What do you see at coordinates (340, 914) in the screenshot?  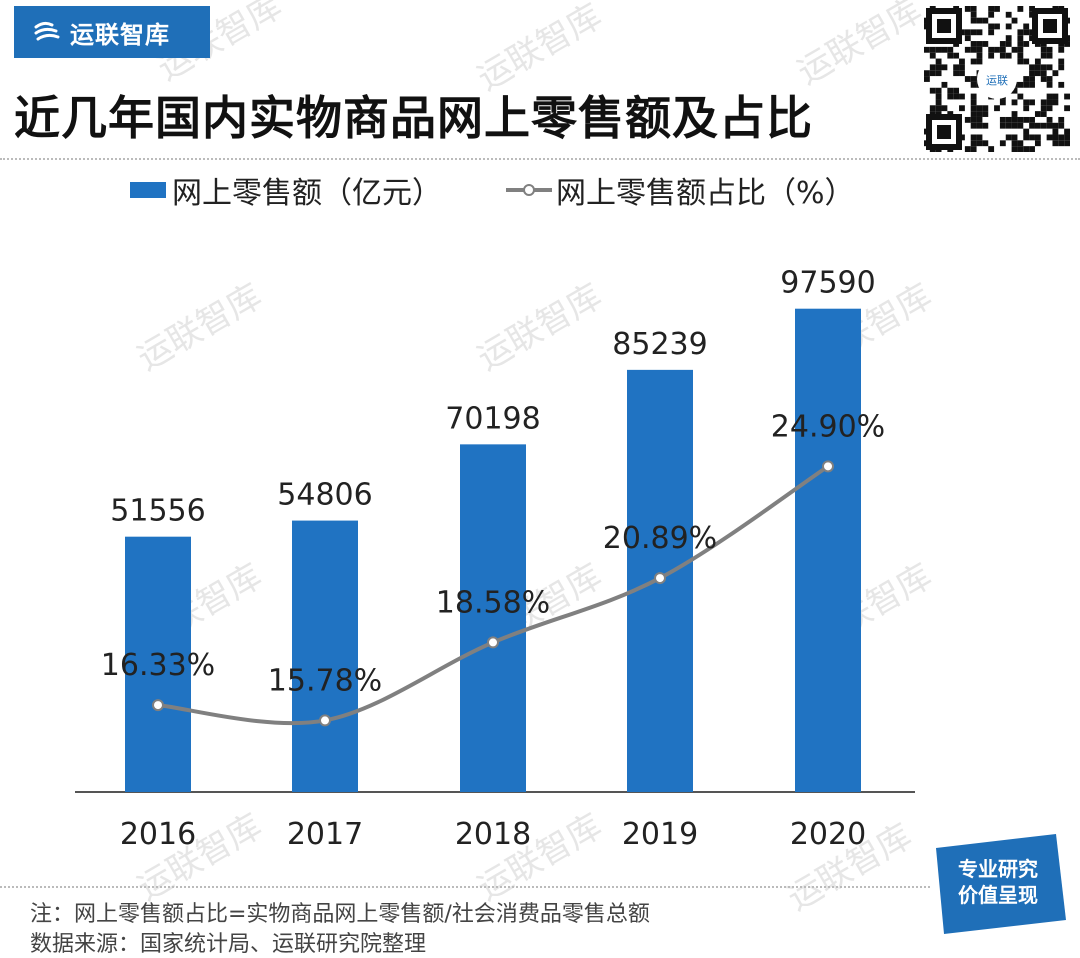 I see `footer-note: 注：网上零售额占比=实物商品网上零售额/社会消费品零售总额` at bounding box center [340, 914].